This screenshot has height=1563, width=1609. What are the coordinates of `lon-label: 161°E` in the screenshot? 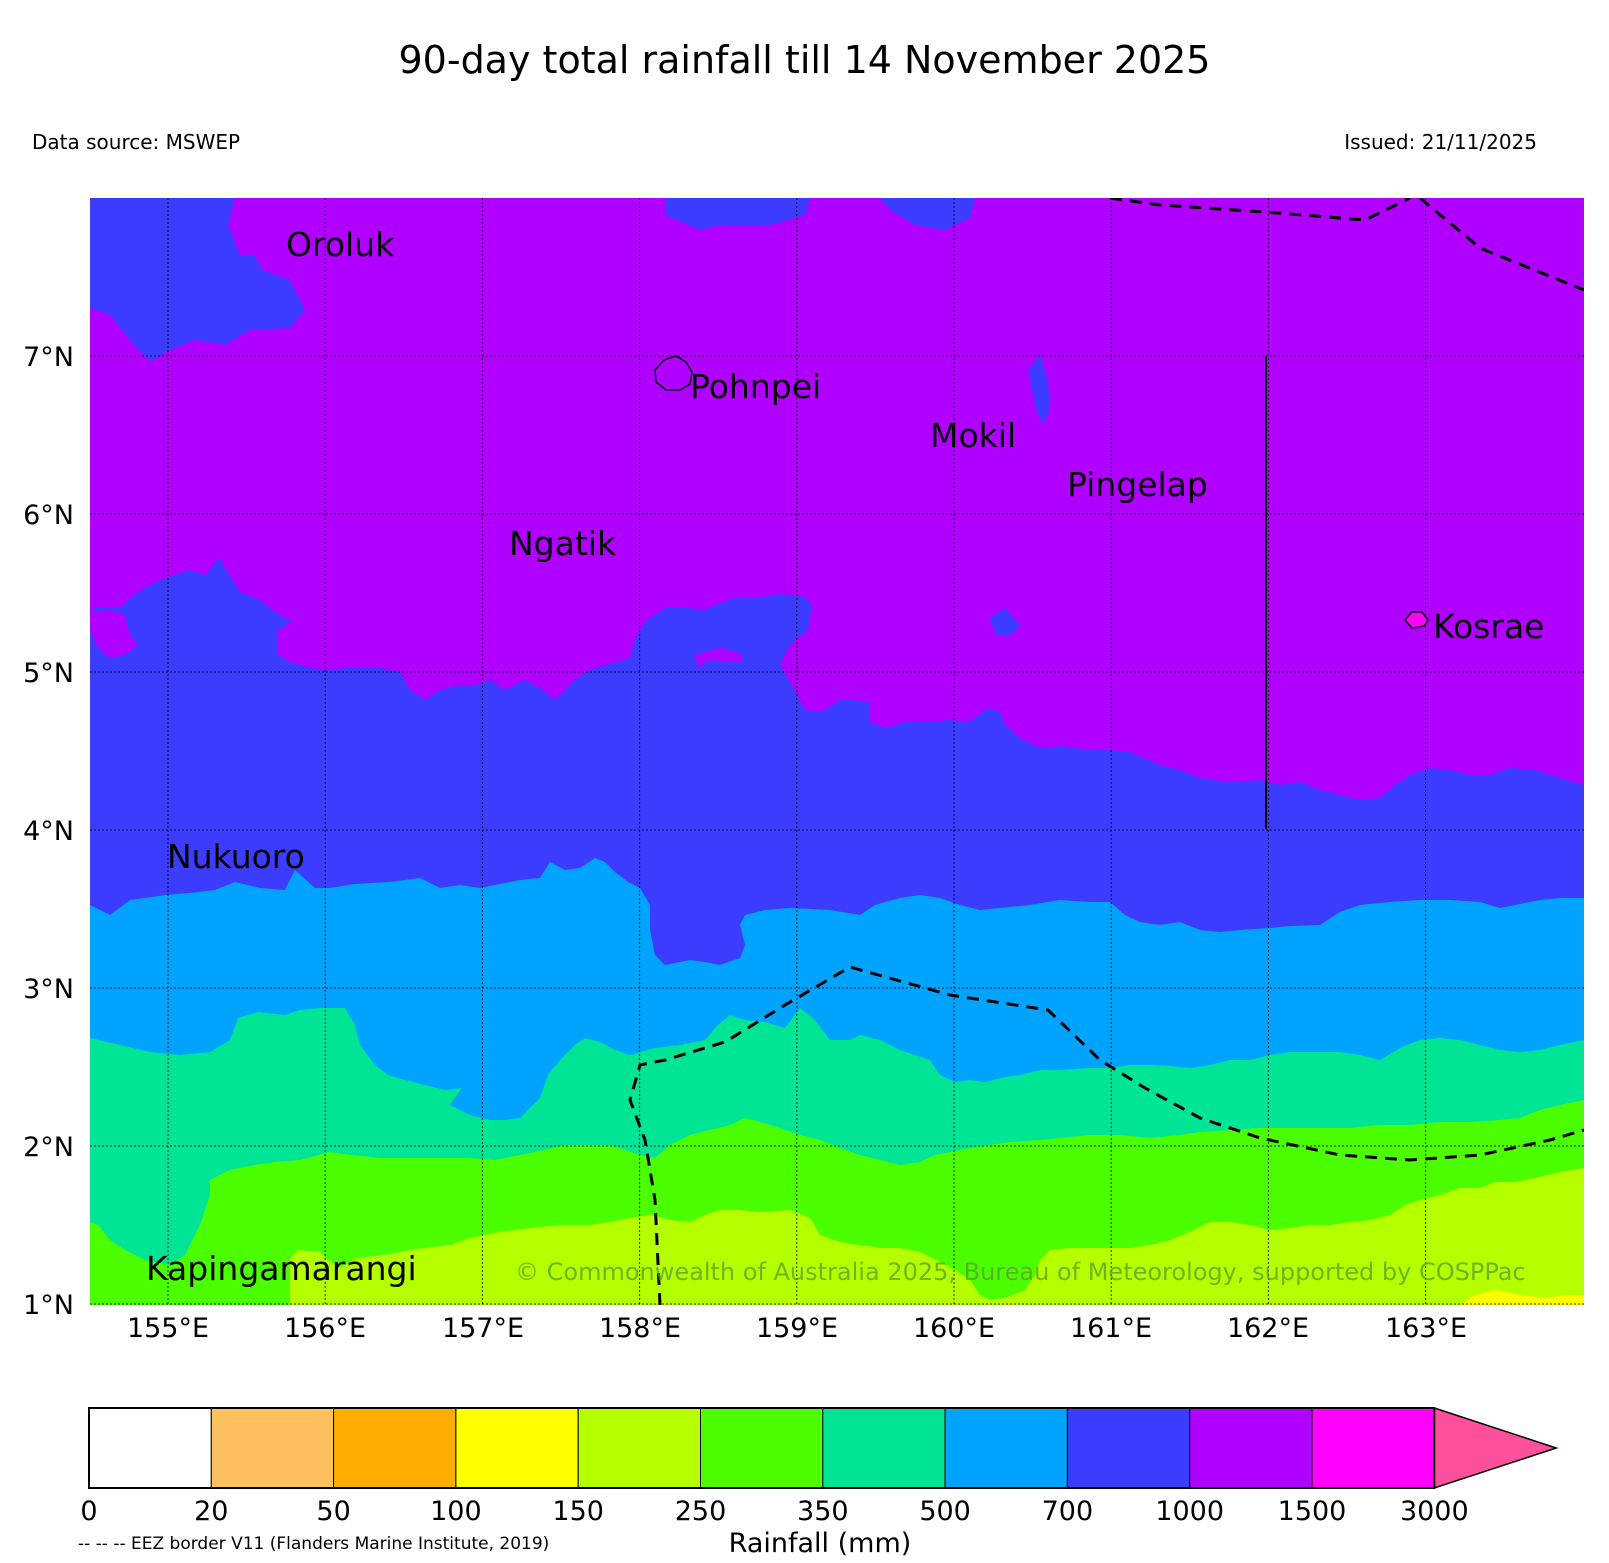 It's located at (1111, 1326).